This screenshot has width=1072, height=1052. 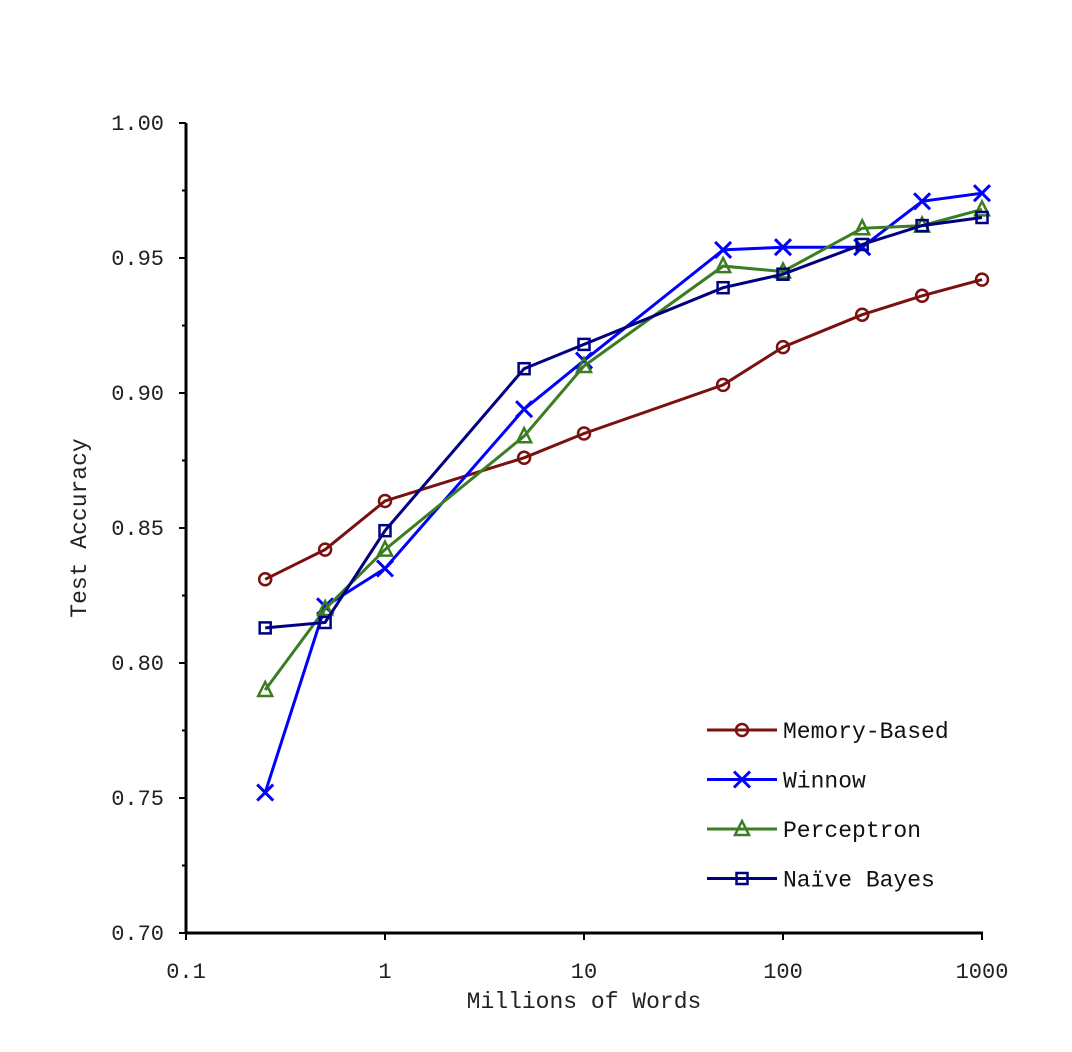 I want to click on legend-label: Winnow, so click(x=824, y=782).